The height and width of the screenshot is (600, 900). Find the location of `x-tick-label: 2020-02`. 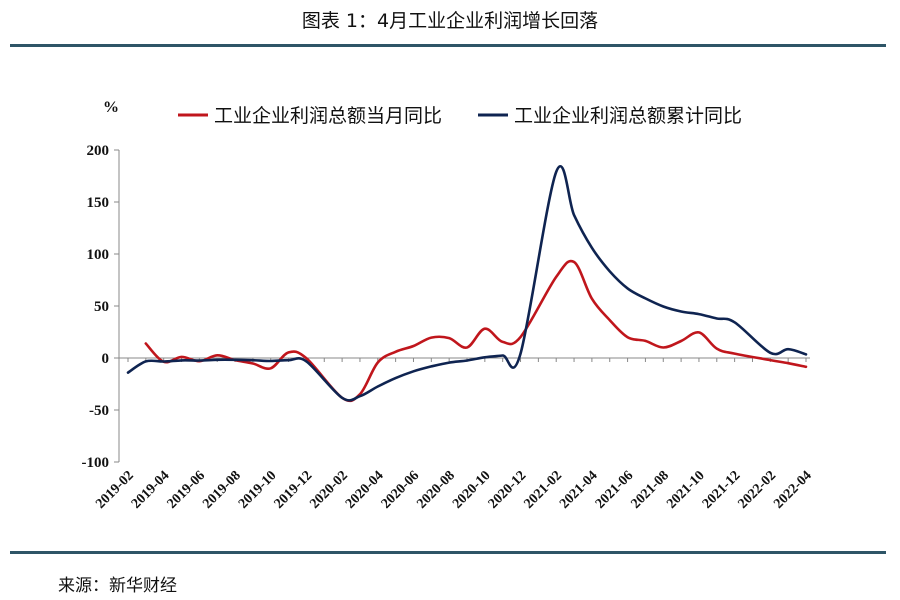

x-tick-label: 2020-02 is located at coordinates (329, 490).